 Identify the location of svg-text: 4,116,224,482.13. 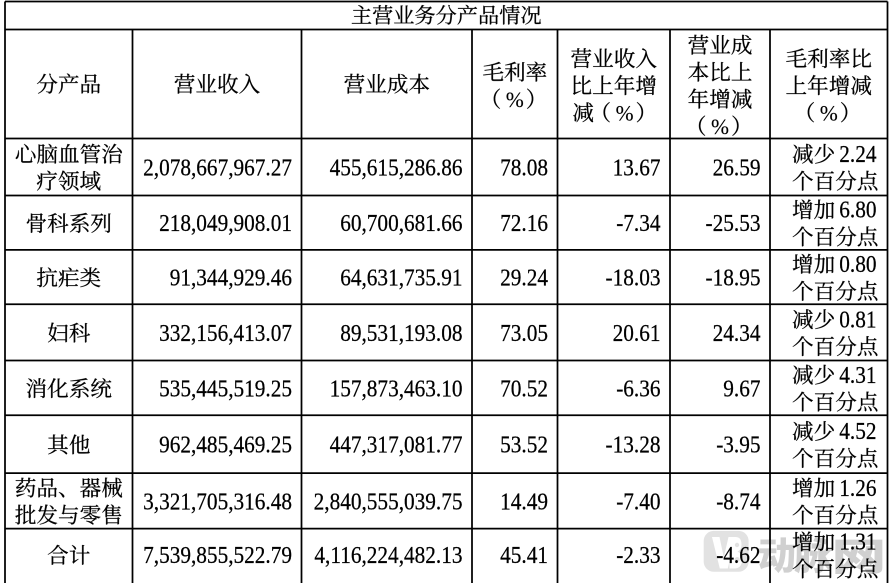
(388, 555).